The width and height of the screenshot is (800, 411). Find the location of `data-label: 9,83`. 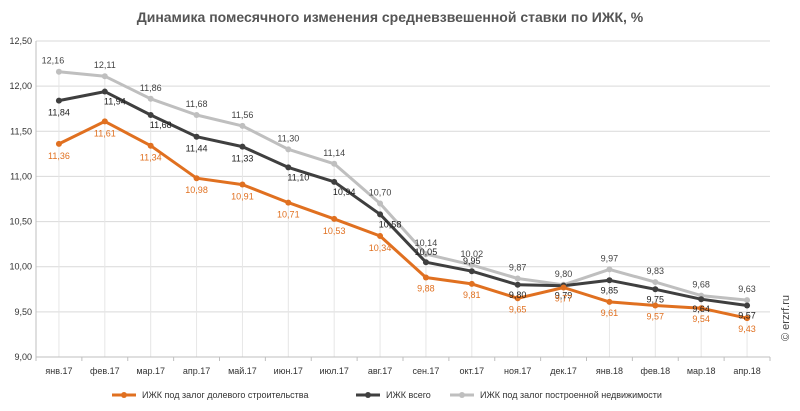

data-label: 9,83 is located at coordinates (656, 271).